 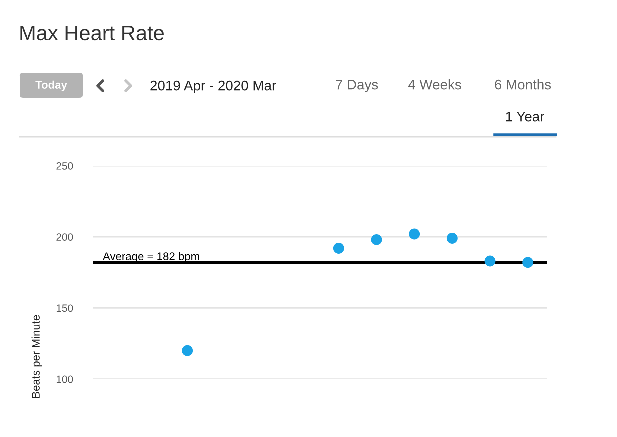 I want to click on y-tick-label: 100, so click(x=65, y=380).